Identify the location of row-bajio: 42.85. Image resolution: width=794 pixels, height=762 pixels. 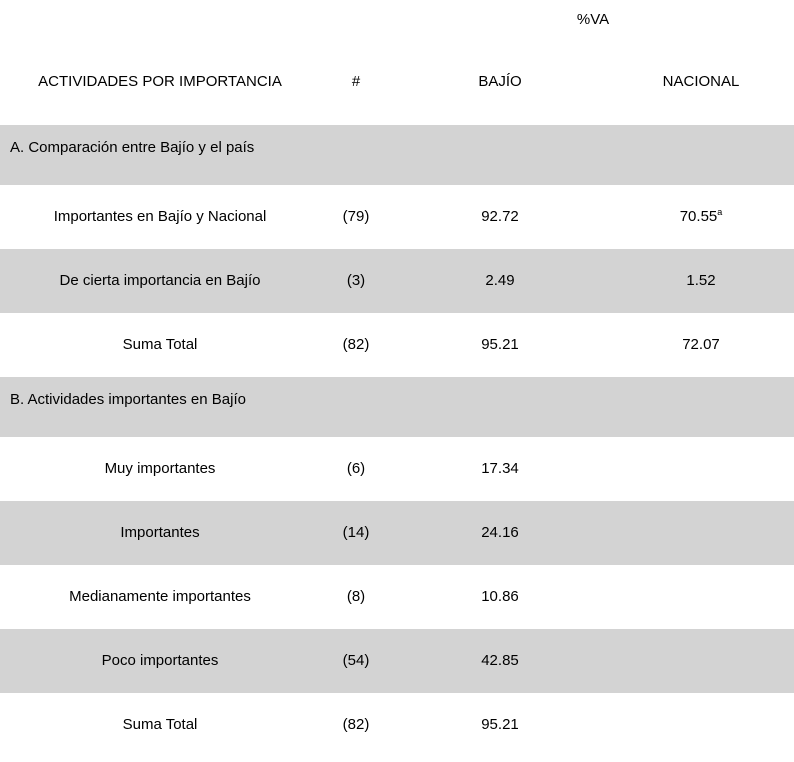
(500, 660).